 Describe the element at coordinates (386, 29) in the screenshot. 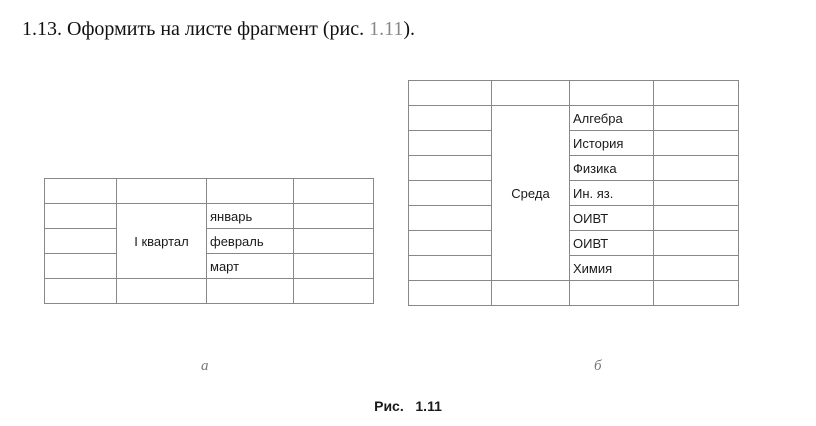

I see `figure-ref: 1.11` at that location.